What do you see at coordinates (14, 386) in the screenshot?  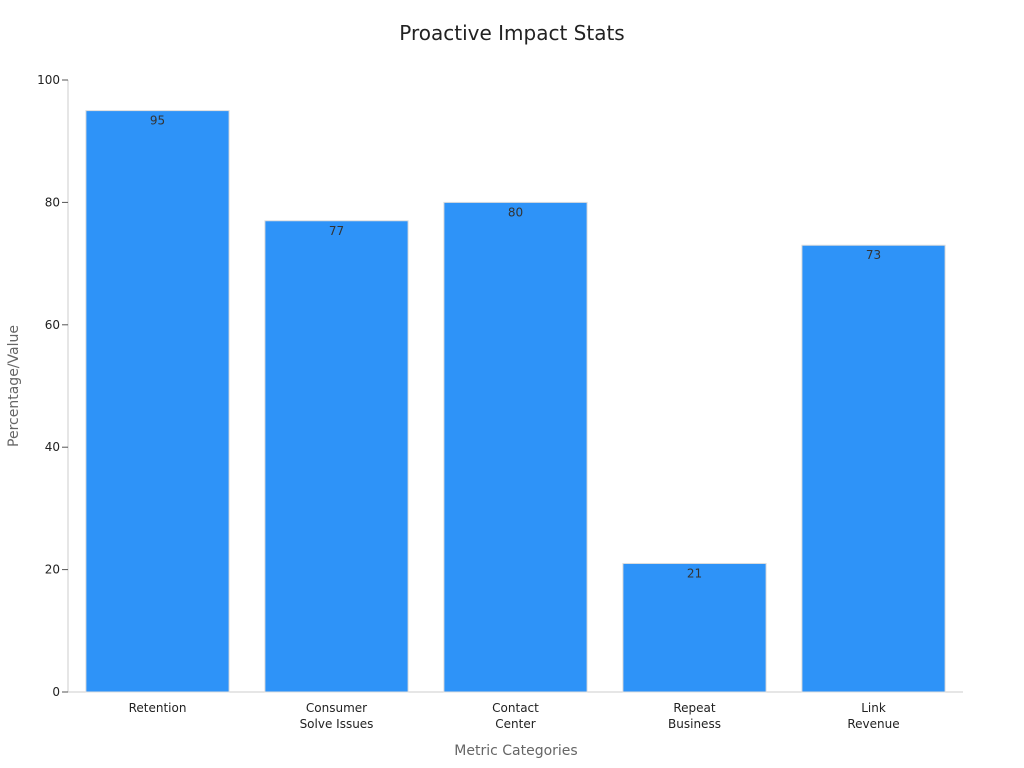 I see `y-axis-title: Percentage/Value` at bounding box center [14, 386].